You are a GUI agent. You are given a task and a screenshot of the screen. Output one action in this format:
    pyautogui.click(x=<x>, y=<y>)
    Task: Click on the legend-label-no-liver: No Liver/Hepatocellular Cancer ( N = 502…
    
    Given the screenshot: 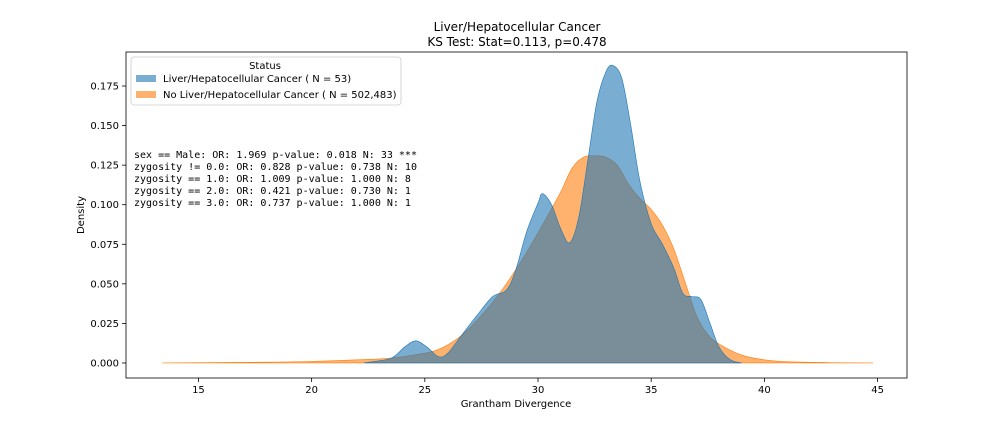 What is the action you would take?
    pyautogui.click(x=280, y=95)
    